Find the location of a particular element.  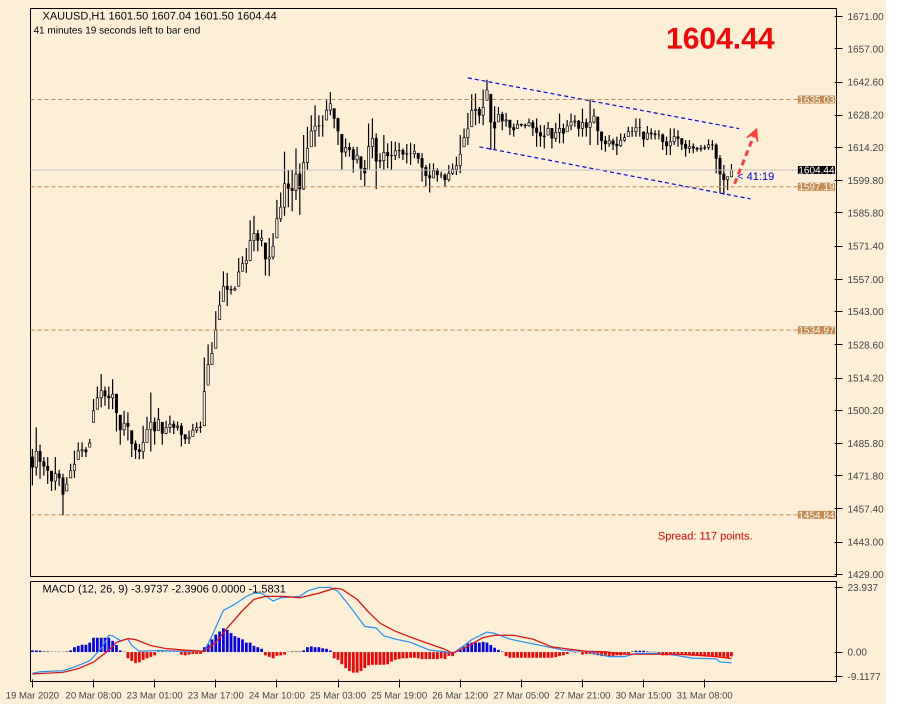

x-tick-label: 20 Mar 08:00 is located at coordinates (94, 696).